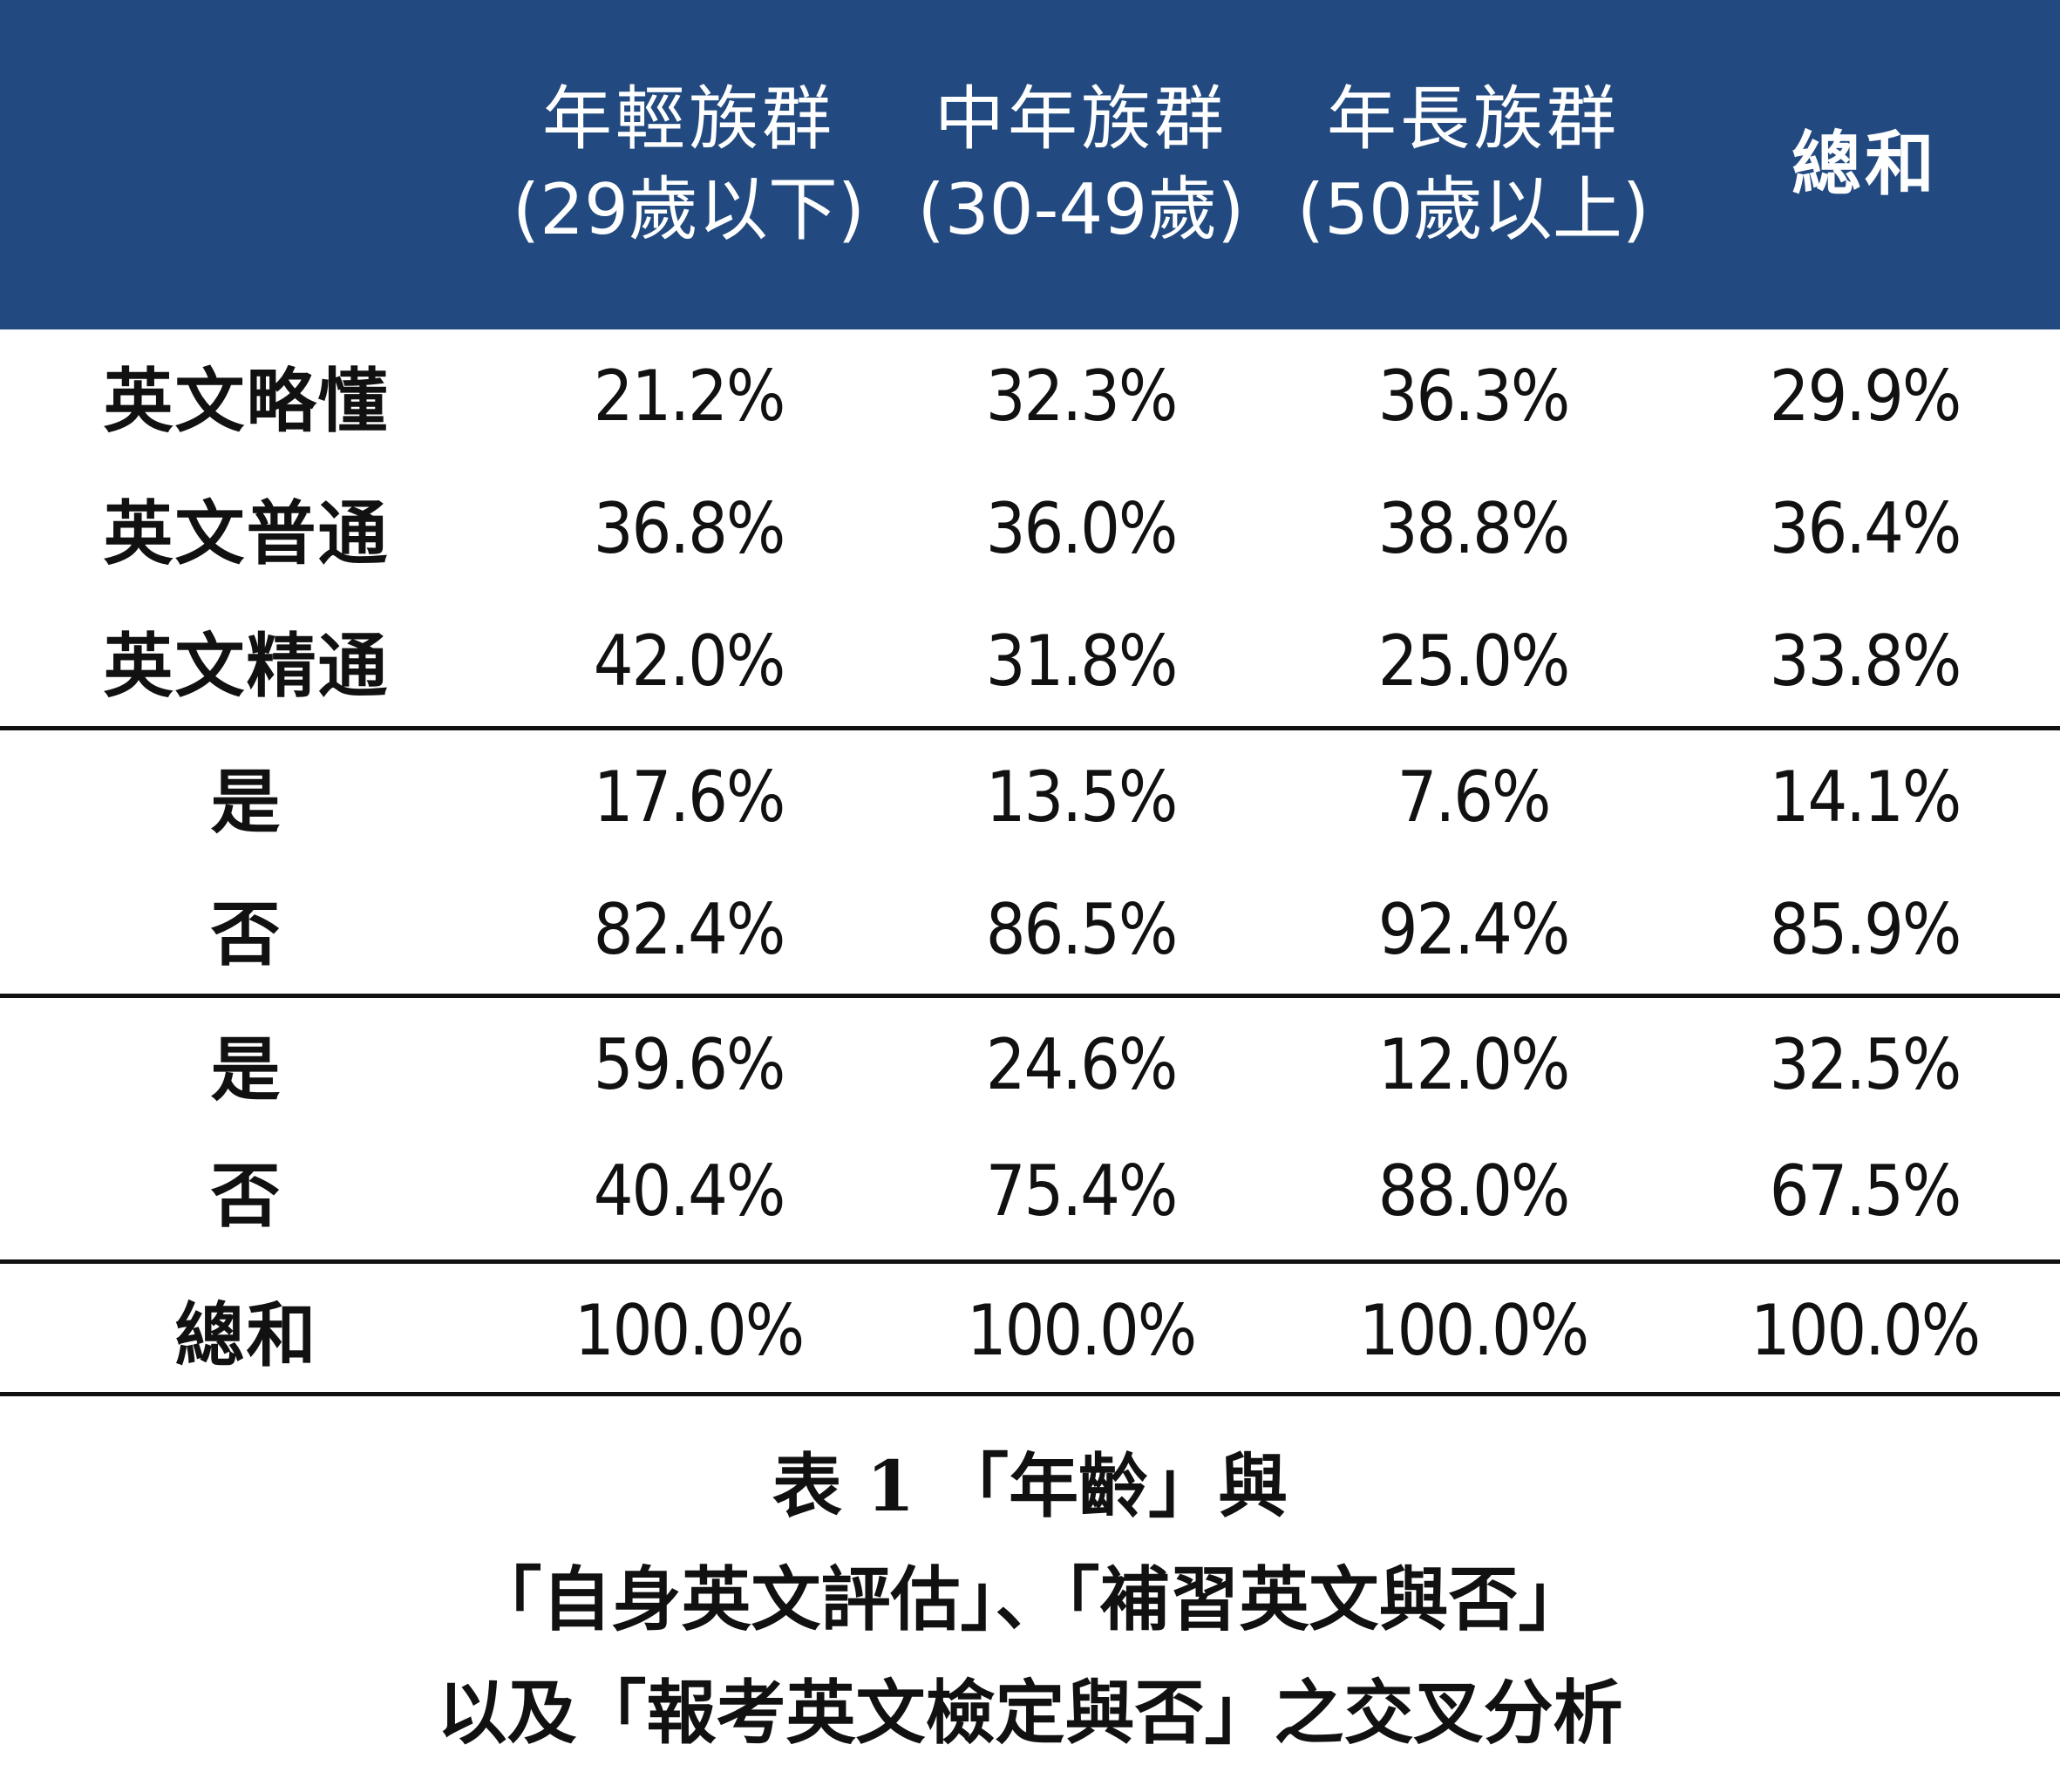 The height and width of the screenshot is (1792, 2060). Describe the element at coordinates (1473, 1330) in the screenshot. I see `cell-senior: 100.0%` at that location.